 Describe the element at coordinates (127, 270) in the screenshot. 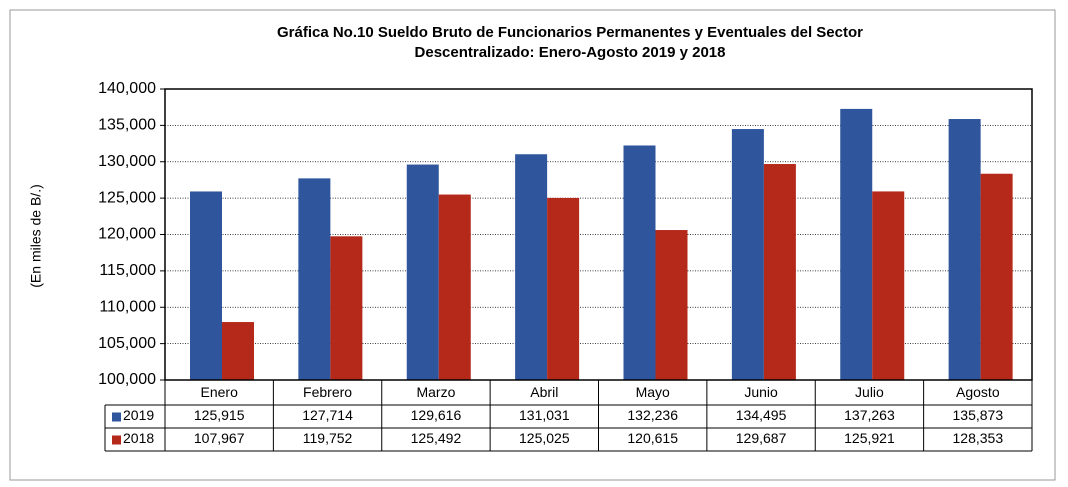

I see `y-tick-label: 115,000` at that location.